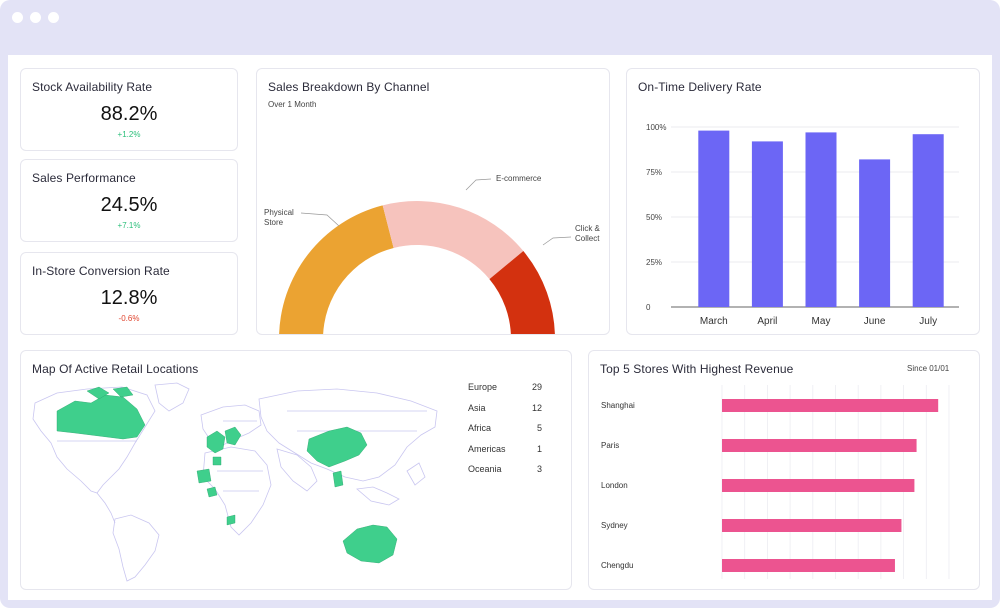  Describe the element at coordinates (217, 461) in the screenshot. I see `region-iberia` at that location.